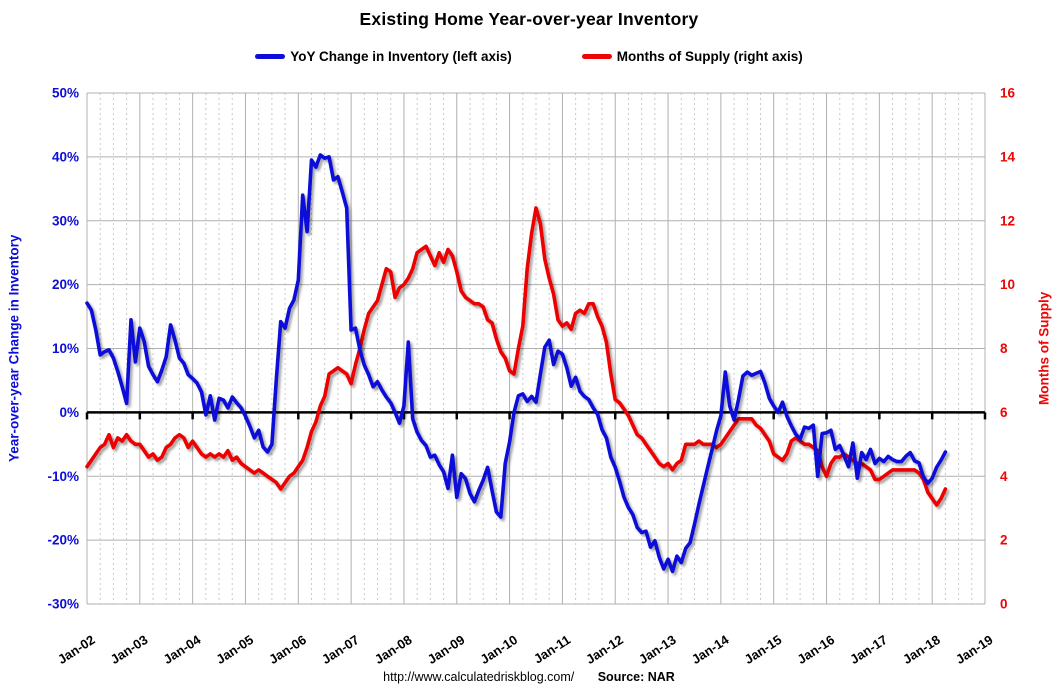 The image size is (1058, 691). What do you see at coordinates (65, 348) in the screenshot?
I see `svg-text: 10%` at bounding box center [65, 348].